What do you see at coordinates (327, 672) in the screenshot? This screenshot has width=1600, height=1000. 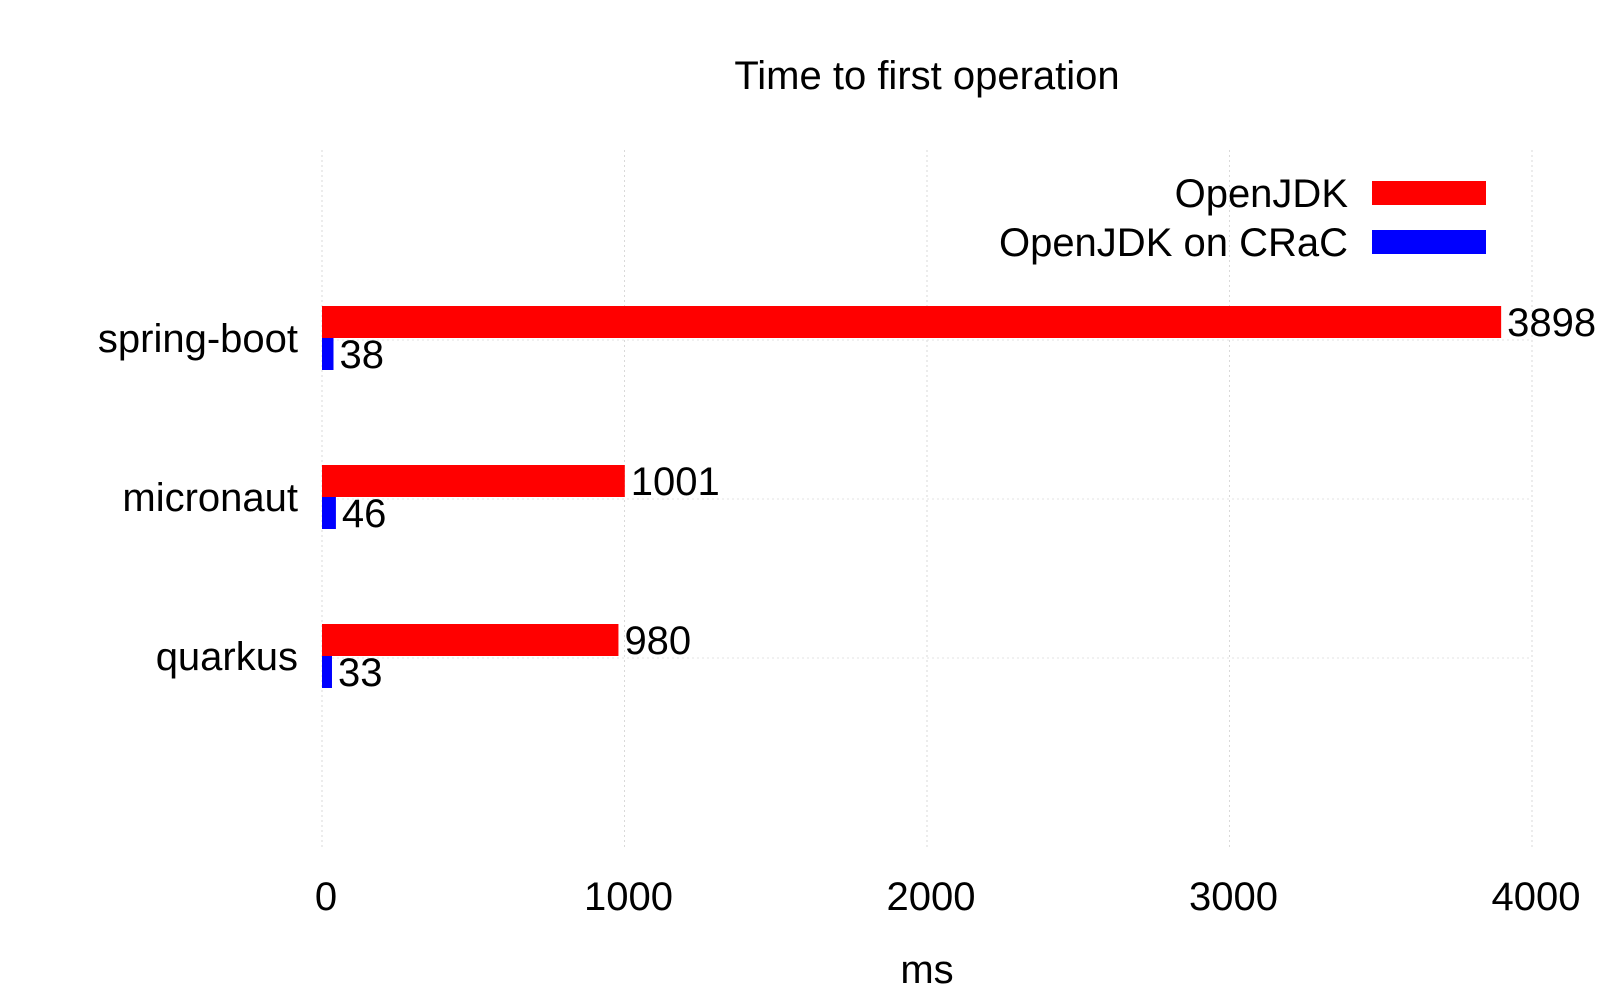 I see `bar-quarkus-crac` at bounding box center [327, 672].